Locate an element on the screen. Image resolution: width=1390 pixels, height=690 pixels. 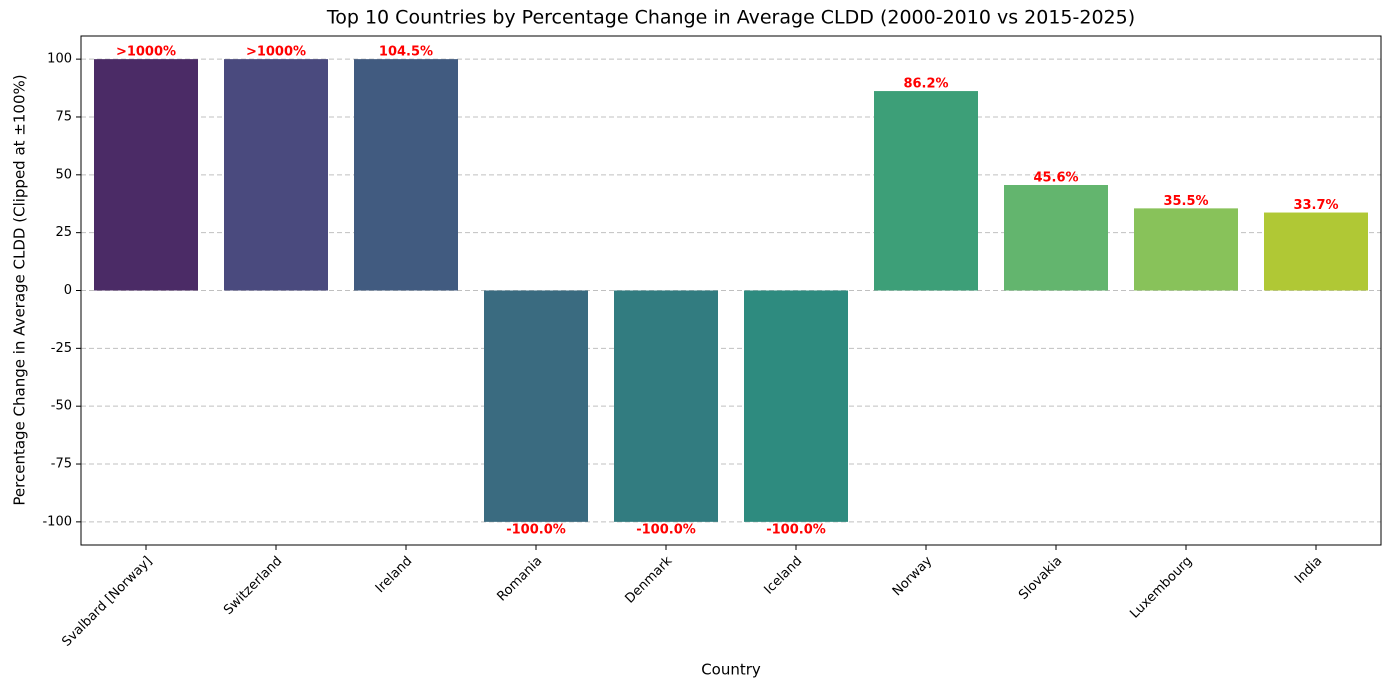
value-label: 45.6% is located at coordinates (1055, 177).